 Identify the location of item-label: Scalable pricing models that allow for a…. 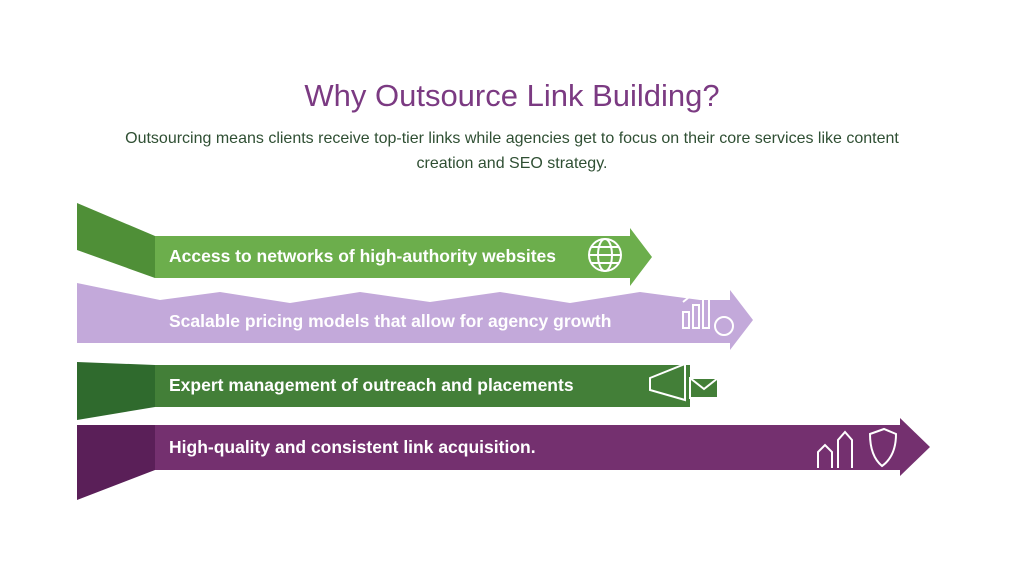
(390, 321).